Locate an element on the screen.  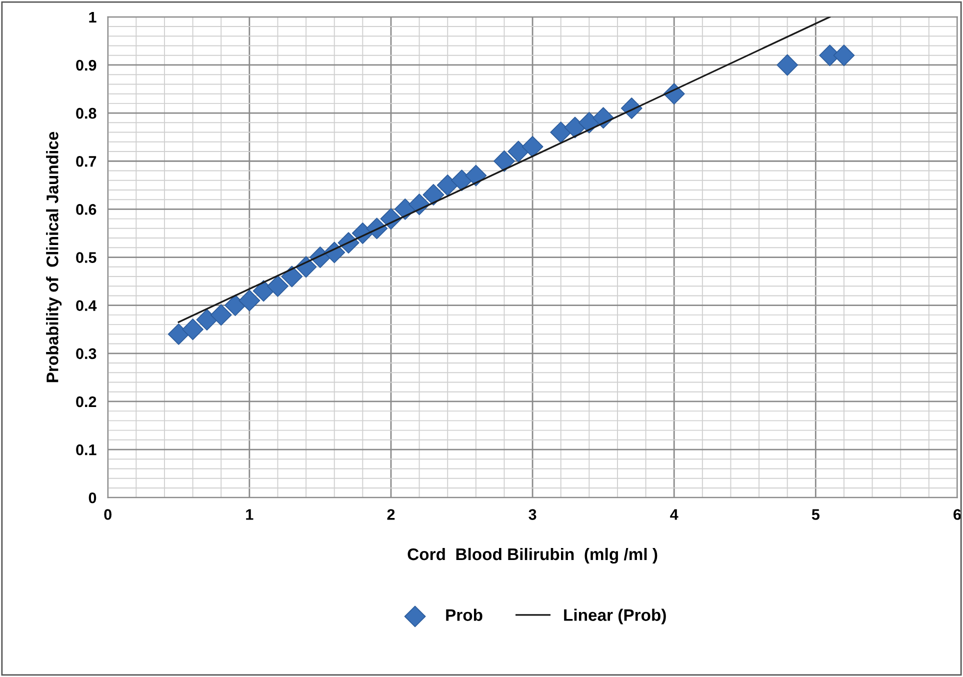
y-tick-label: 0 is located at coordinates (92, 498).